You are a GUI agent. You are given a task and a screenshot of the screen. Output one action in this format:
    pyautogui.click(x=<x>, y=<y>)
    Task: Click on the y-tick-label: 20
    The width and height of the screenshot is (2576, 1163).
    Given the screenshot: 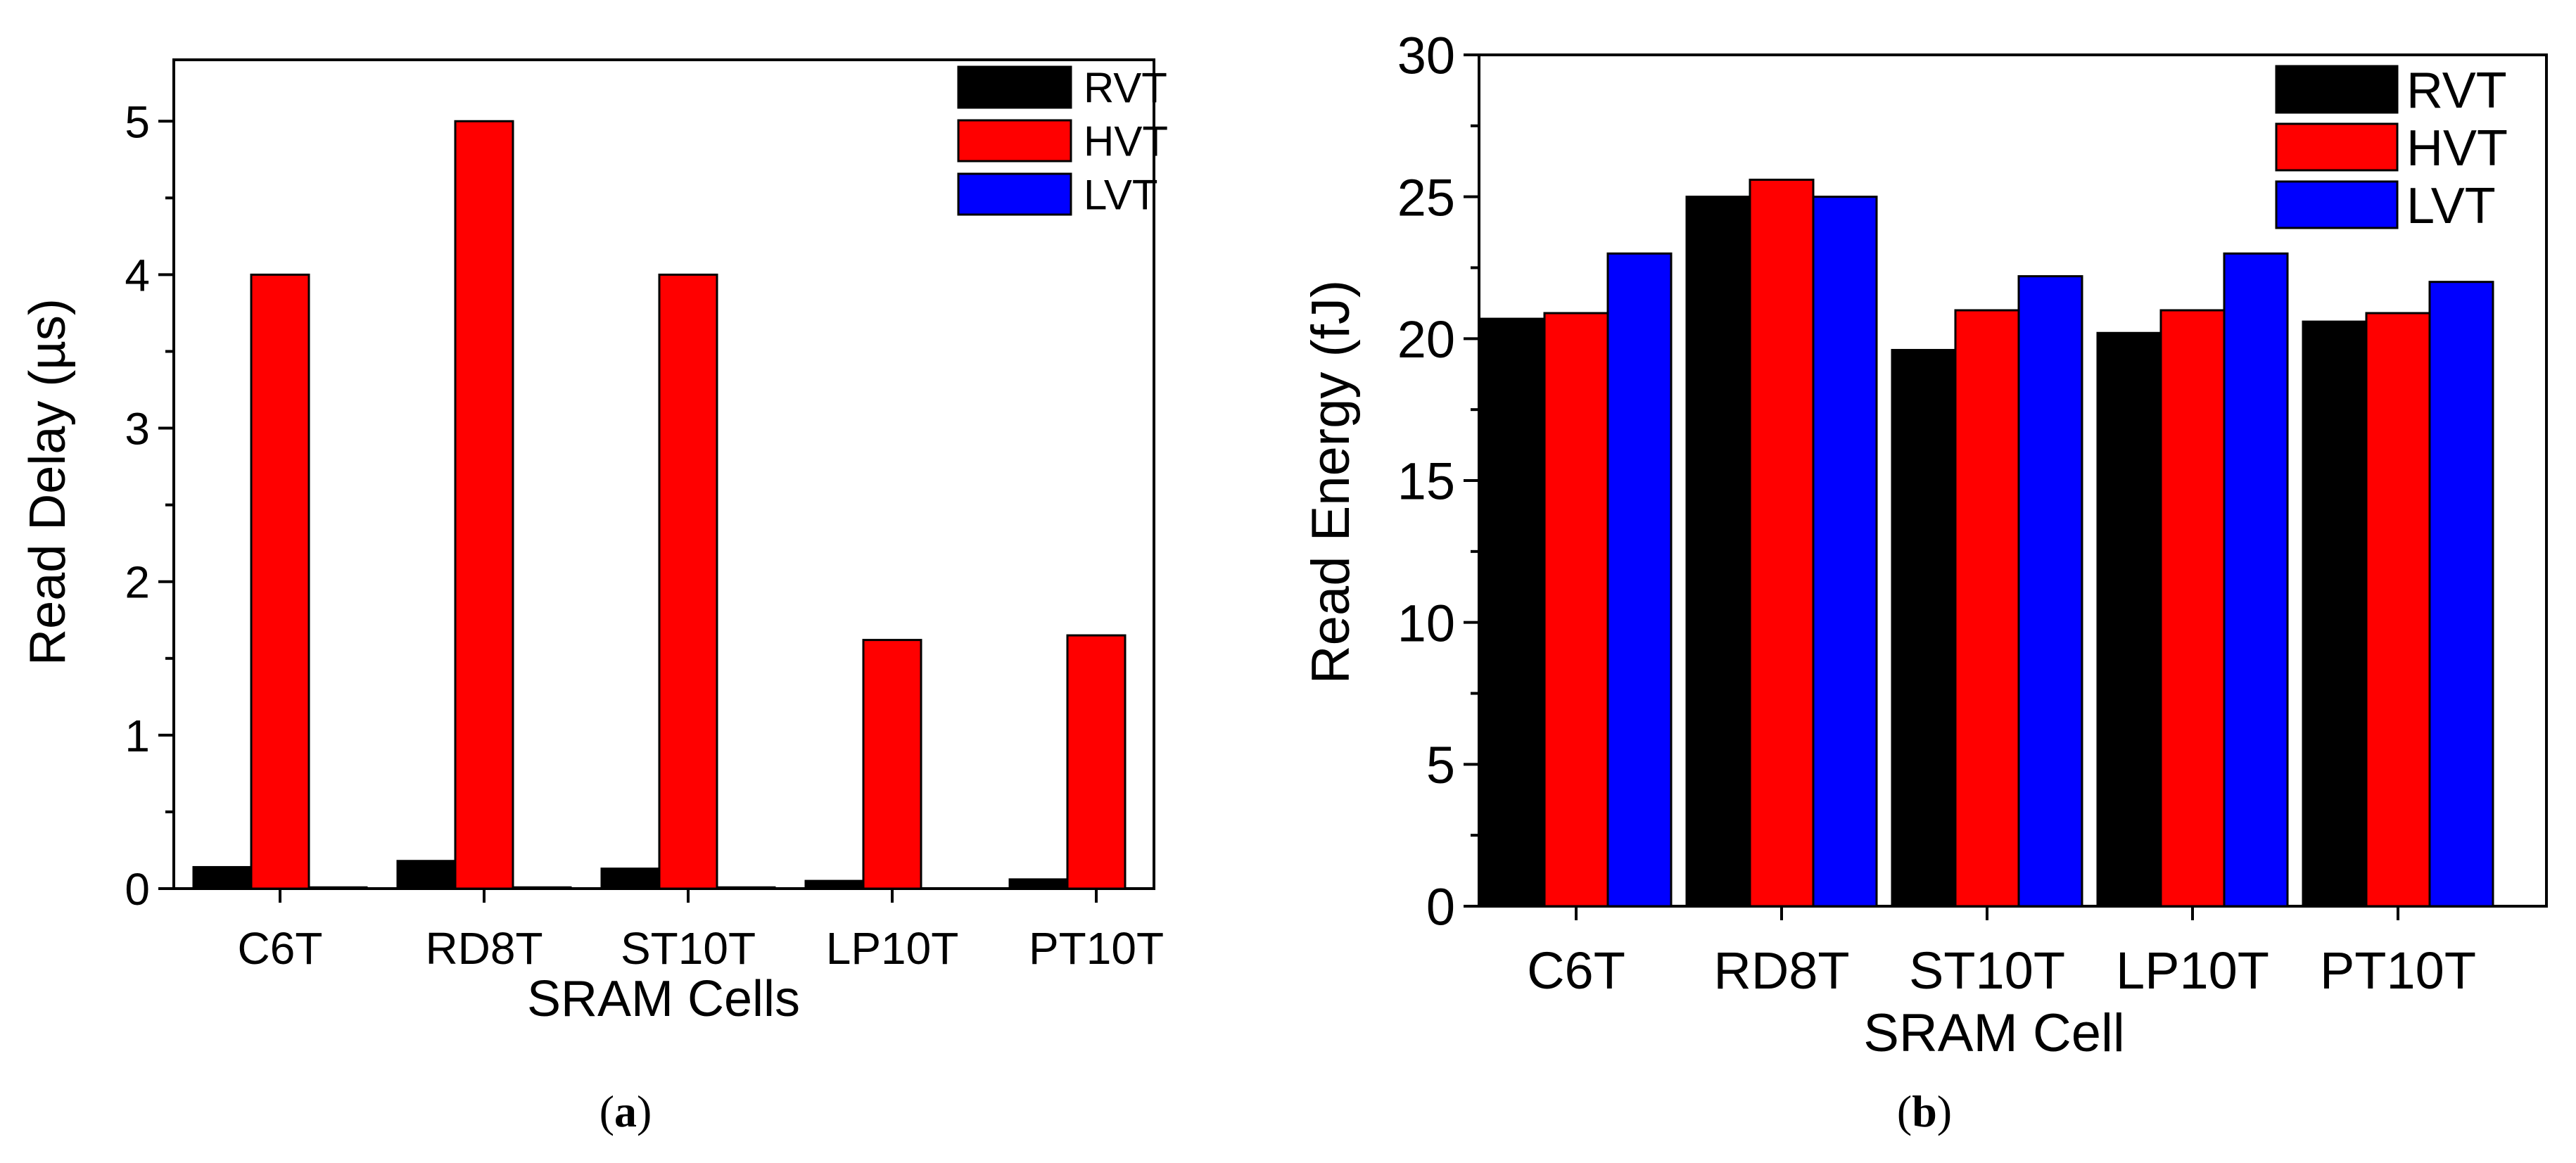 What is the action you would take?
    pyautogui.click(x=1426, y=339)
    